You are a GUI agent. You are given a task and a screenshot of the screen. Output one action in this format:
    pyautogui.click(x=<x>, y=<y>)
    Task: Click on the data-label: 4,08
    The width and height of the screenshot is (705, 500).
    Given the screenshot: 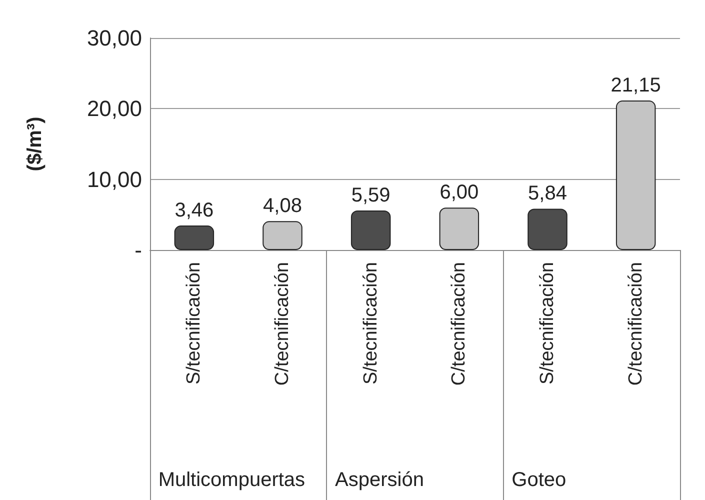 What is the action you would take?
    pyautogui.click(x=282, y=206)
    